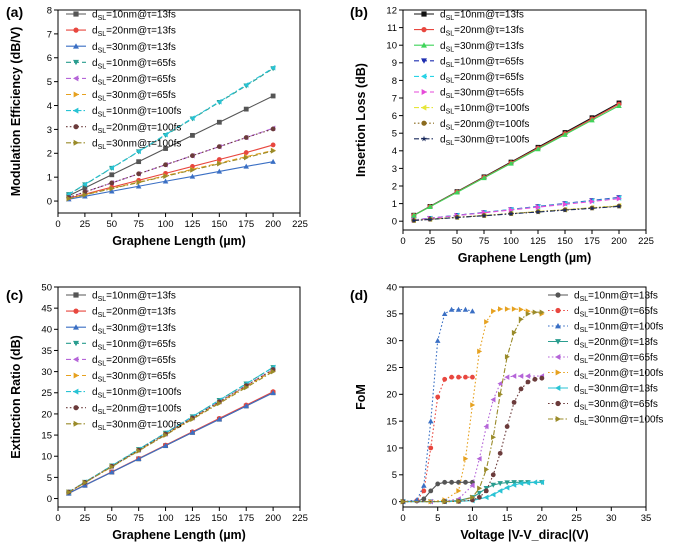 This screenshot has height=550, width=685. What do you see at coordinates (111, 518) in the screenshot?
I see `x-tick-label: 50` at bounding box center [111, 518].